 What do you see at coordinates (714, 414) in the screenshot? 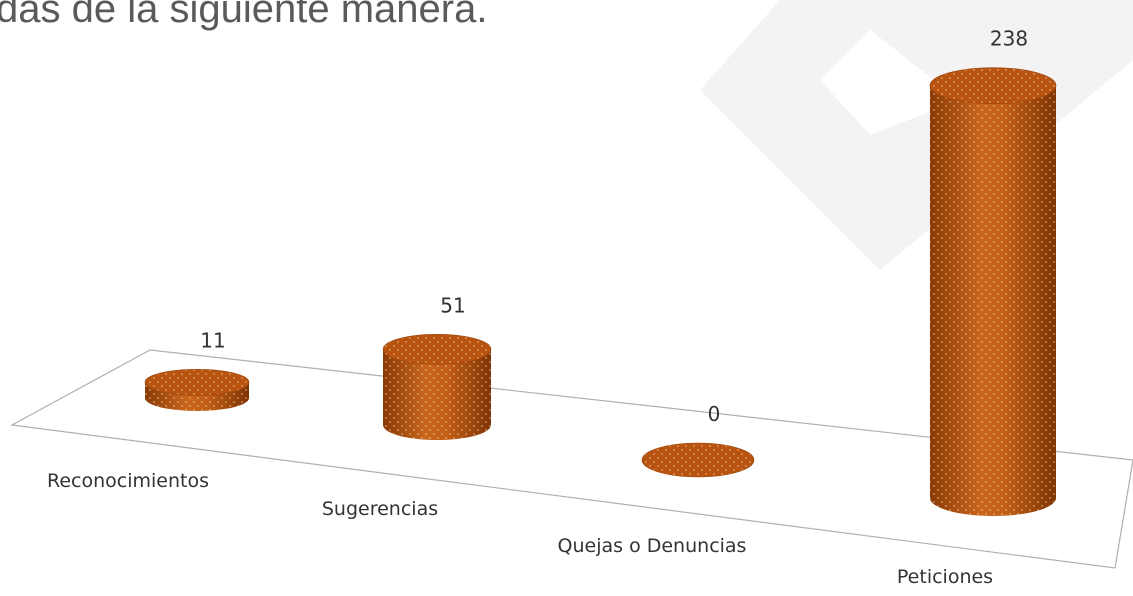
I see `data-label: 0` at bounding box center [714, 414].